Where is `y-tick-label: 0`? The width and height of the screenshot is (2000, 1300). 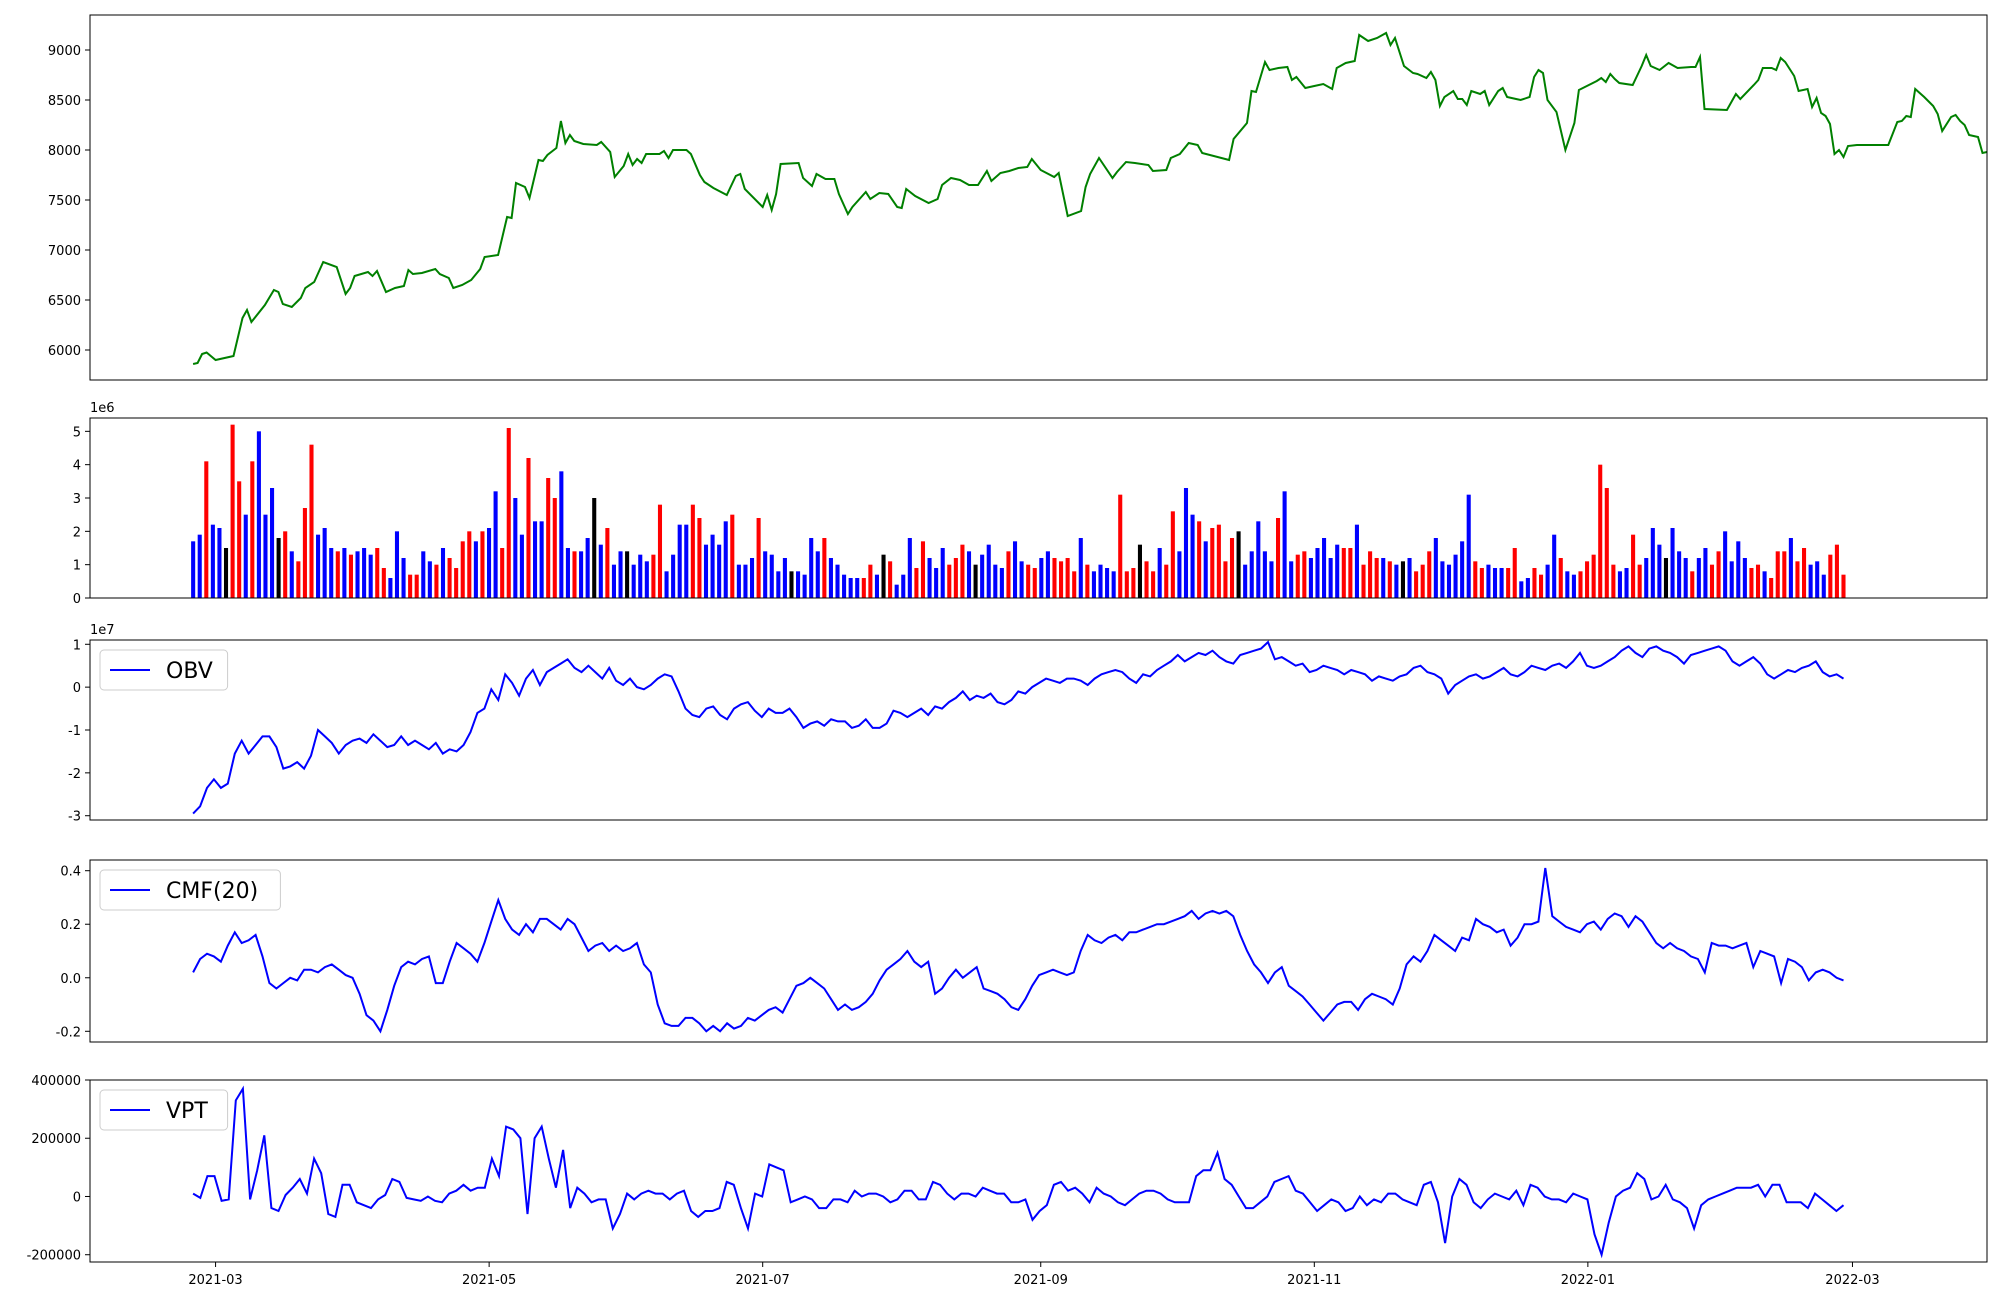 y-tick-label: 0 is located at coordinates (77, 1197).